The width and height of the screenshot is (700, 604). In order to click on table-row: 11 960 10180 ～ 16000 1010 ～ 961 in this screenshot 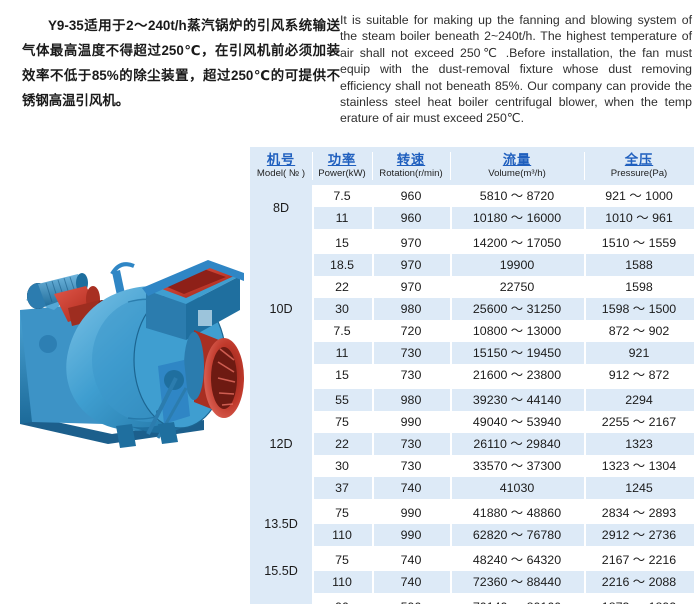, I will do `click(472, 219)`.